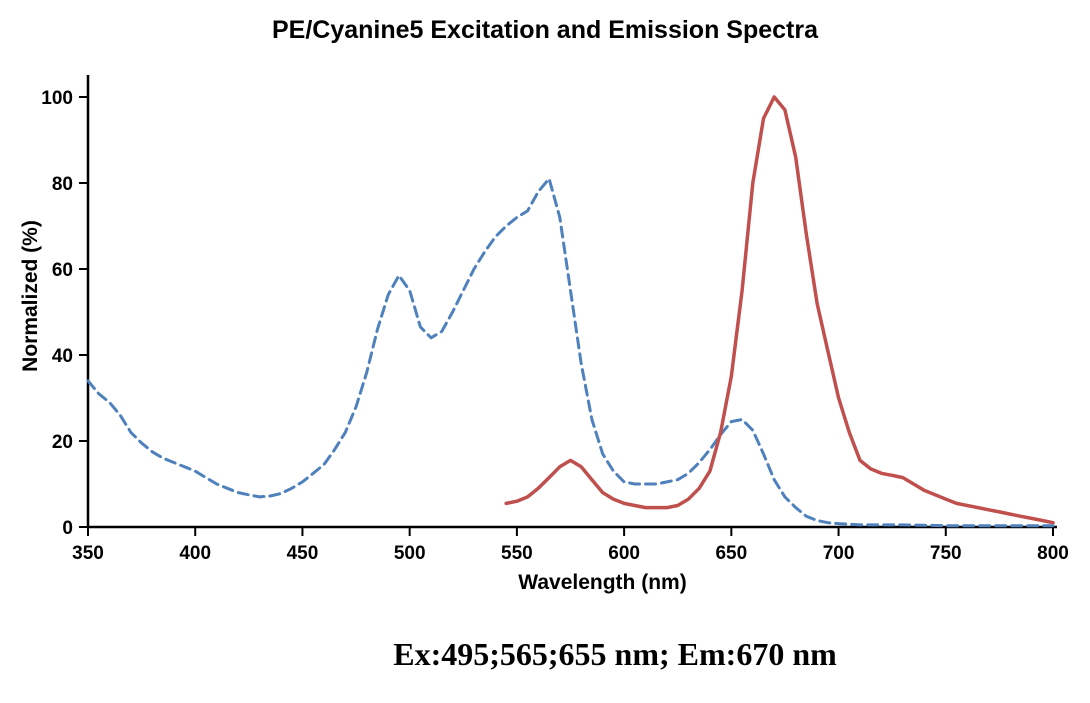  What do you see at coordinates (62, 356) in the screenshot?
I see `y-tick-label: 40` at bounding box center [62, 356].